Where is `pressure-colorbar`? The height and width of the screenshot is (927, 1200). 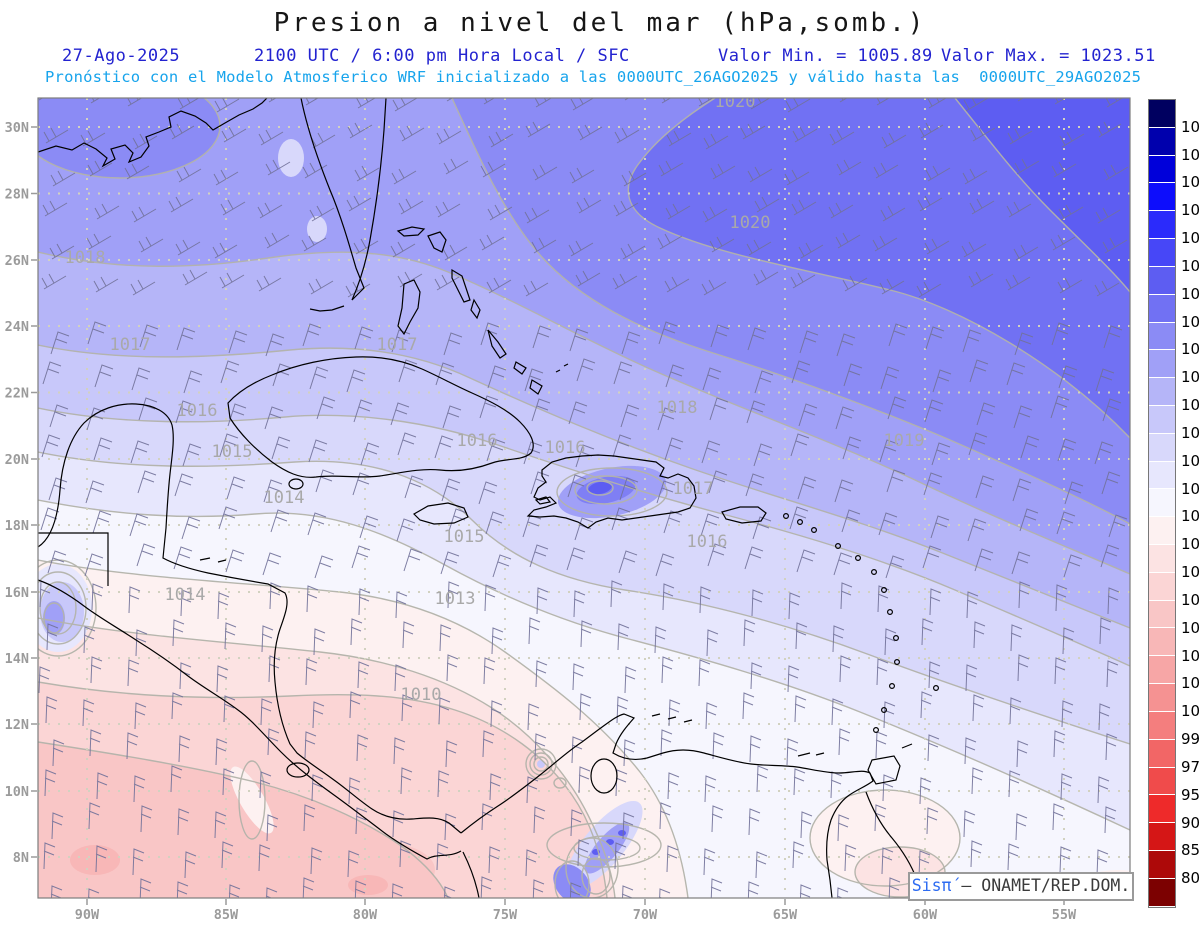 pressure-colorbar is located at coordinates (1162, 503).